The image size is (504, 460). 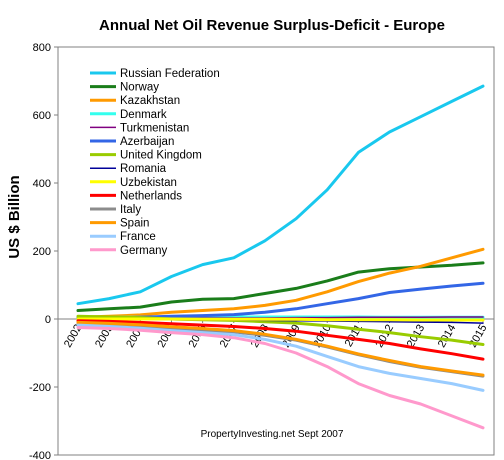 What do you see at coordinates (14, 216) in the screenshot?
I see `y-axis-label: US $ Billion` at bounding box center [14, 216].